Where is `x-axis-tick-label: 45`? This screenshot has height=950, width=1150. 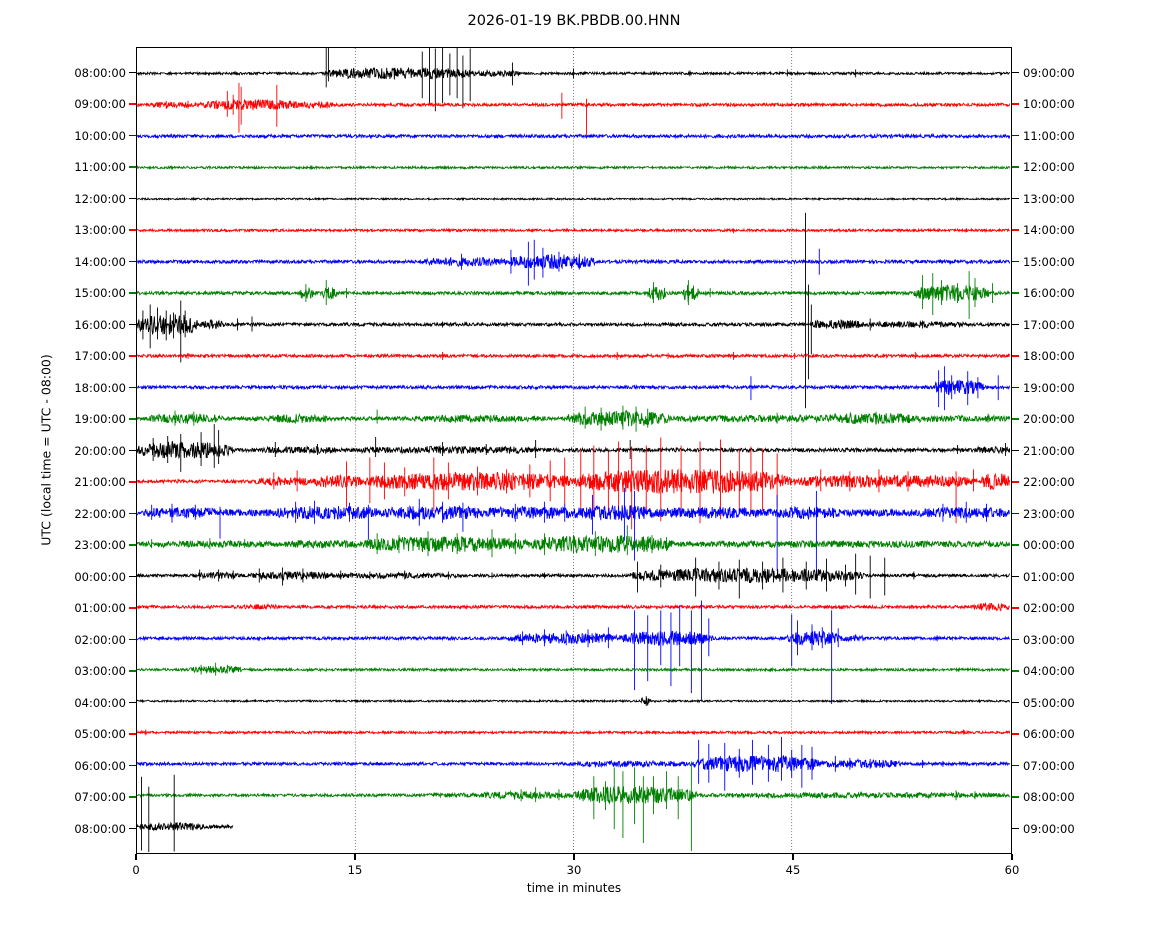
x-axis-tick-label: 45 is located at coordinates (793, 870).